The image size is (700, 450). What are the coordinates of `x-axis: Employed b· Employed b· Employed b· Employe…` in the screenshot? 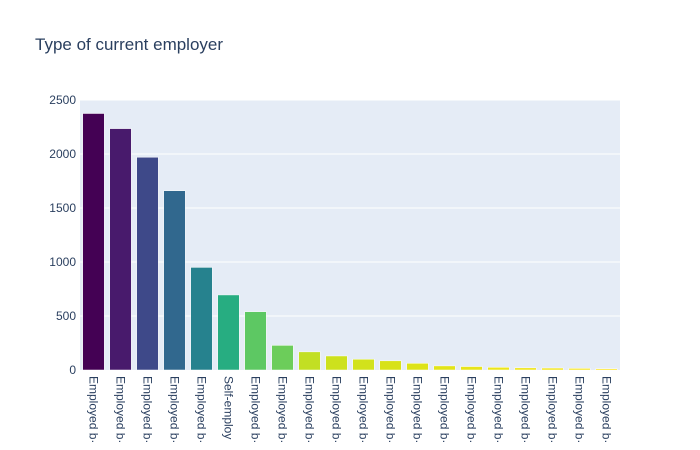 It's located at (350, 409).